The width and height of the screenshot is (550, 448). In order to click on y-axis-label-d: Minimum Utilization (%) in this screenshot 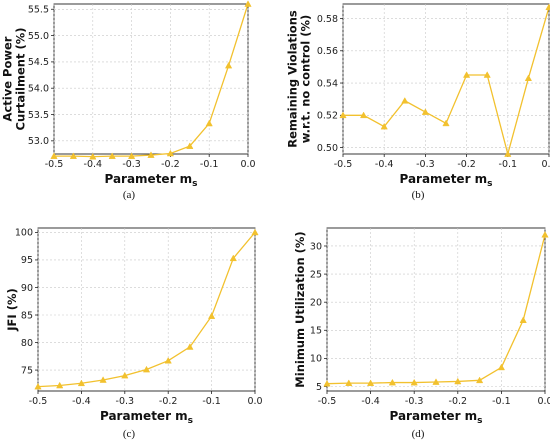, I will do `click(300, 309)`.